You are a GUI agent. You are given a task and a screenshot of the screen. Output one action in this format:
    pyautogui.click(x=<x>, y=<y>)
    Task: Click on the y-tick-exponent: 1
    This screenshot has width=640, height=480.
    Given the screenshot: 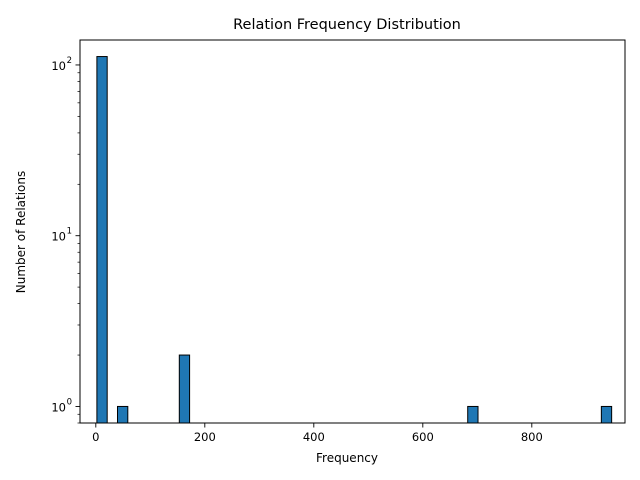 What is the action you would take?
    pyautogui.click(x=69, y=232)
    